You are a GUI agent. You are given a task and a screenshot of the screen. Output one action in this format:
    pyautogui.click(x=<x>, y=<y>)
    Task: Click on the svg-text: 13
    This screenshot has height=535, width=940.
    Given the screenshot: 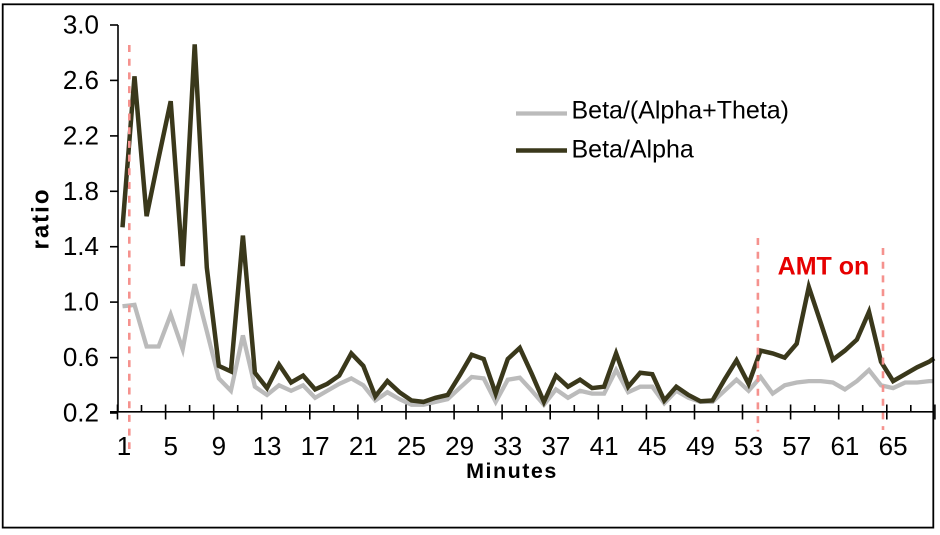 What is the action you would take?
    pyautogui.click(x=267, y=446)
    